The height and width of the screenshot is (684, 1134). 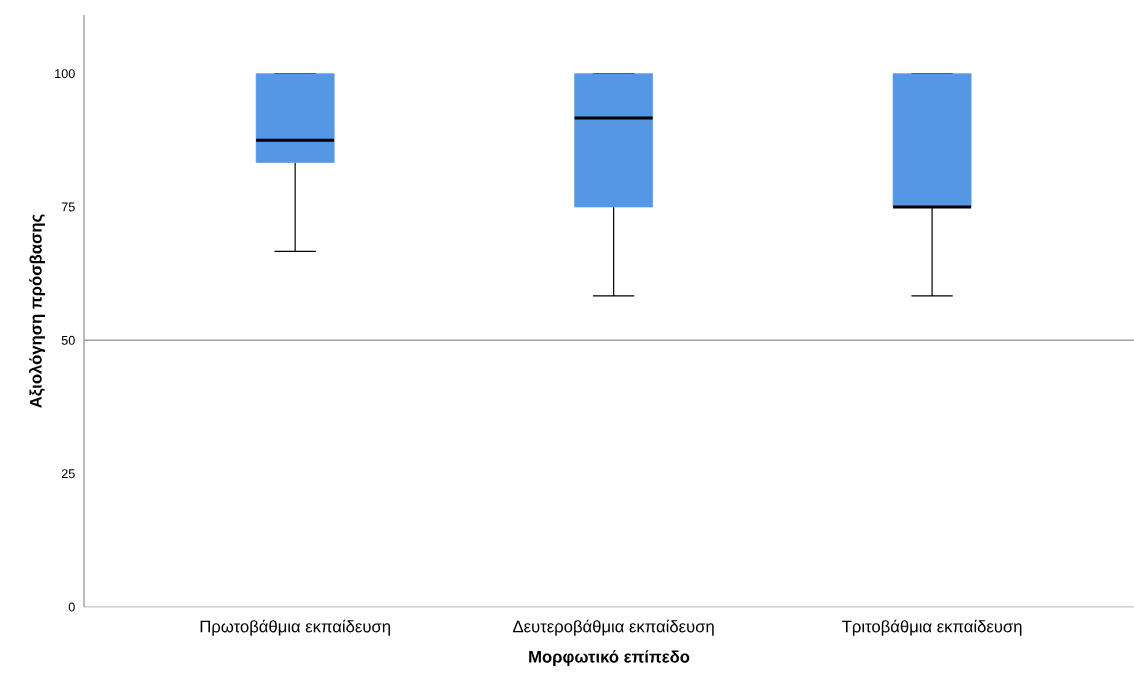 I want to click on y-tick-label: 25, so click(x=68, y=474).